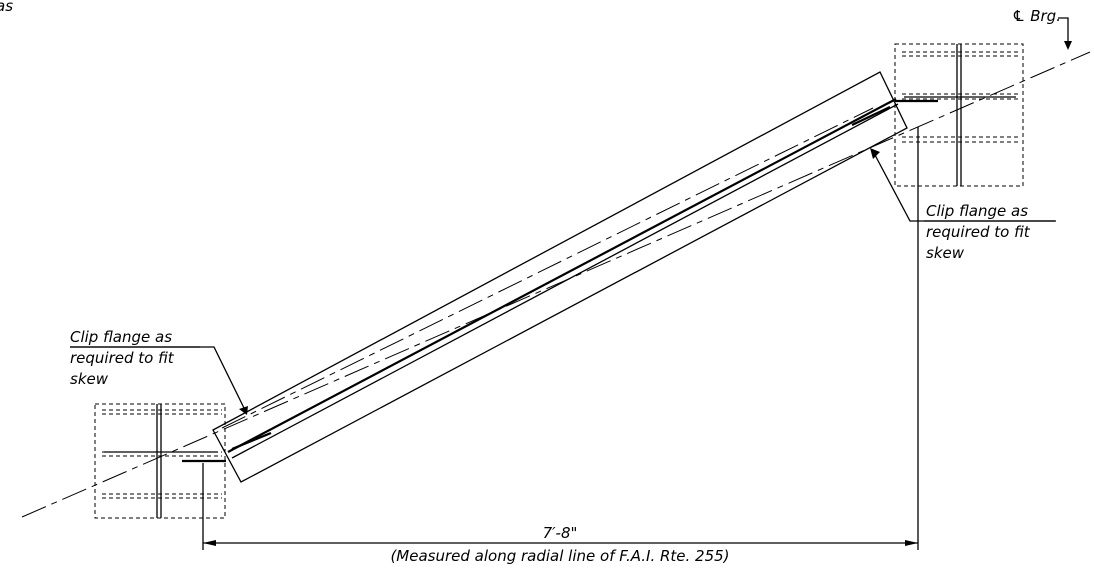 The width and height of the screenshot is (1094, 568). Describe the element at coordinates (159, 371) in the screenshot. I see `left-clip-flange-callout: Clip flange as required to fit skew` at that location.